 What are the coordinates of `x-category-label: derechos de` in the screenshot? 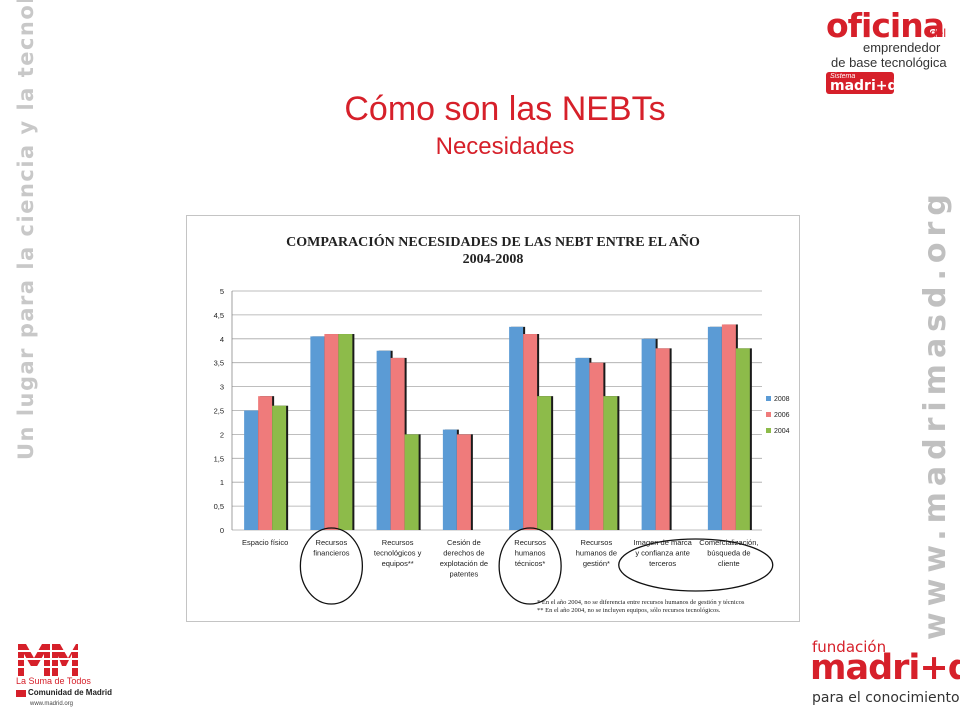 It's located at (463, 553).